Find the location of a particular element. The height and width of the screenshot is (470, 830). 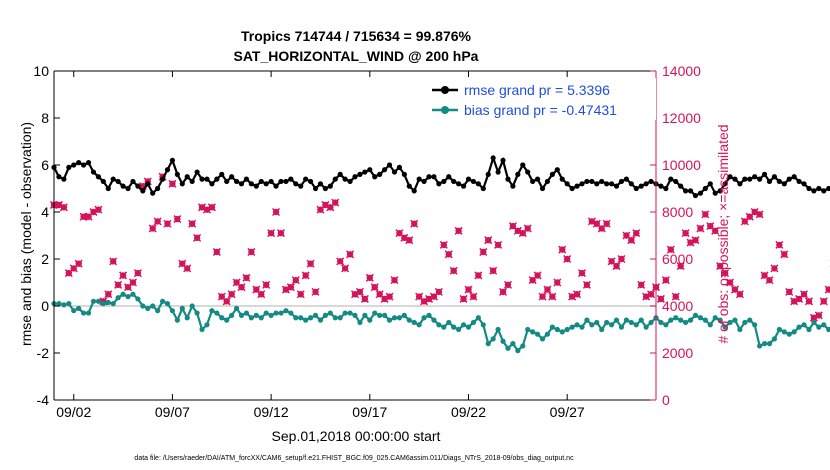

y-tick-label: 10 is located at coordinates (41, 71).